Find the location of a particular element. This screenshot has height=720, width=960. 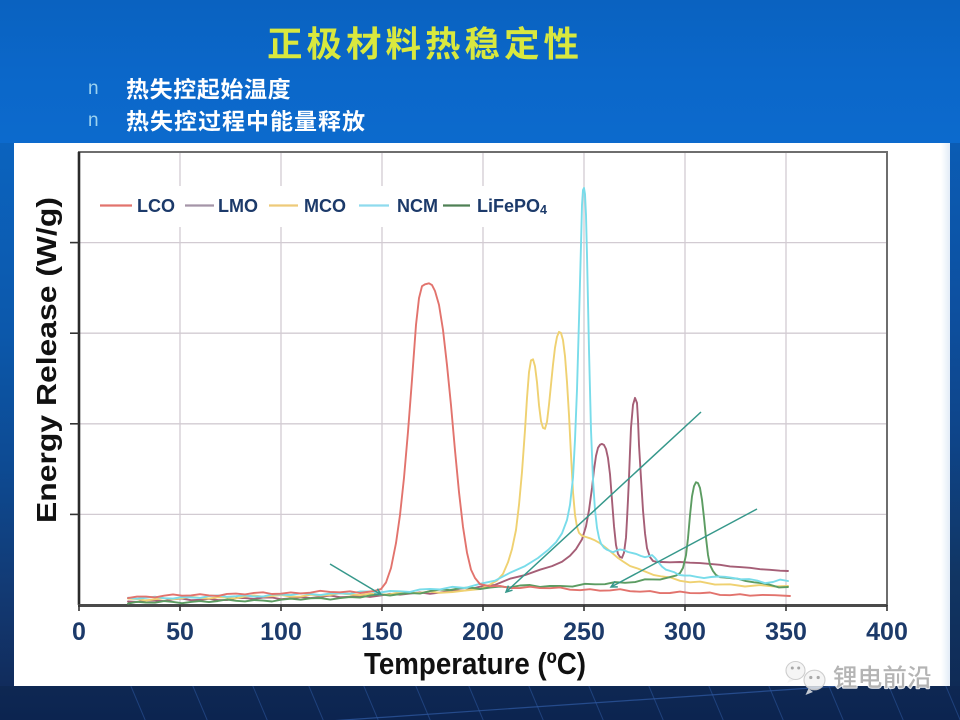

svg-text: 350 is located at coordinates (786, 632).